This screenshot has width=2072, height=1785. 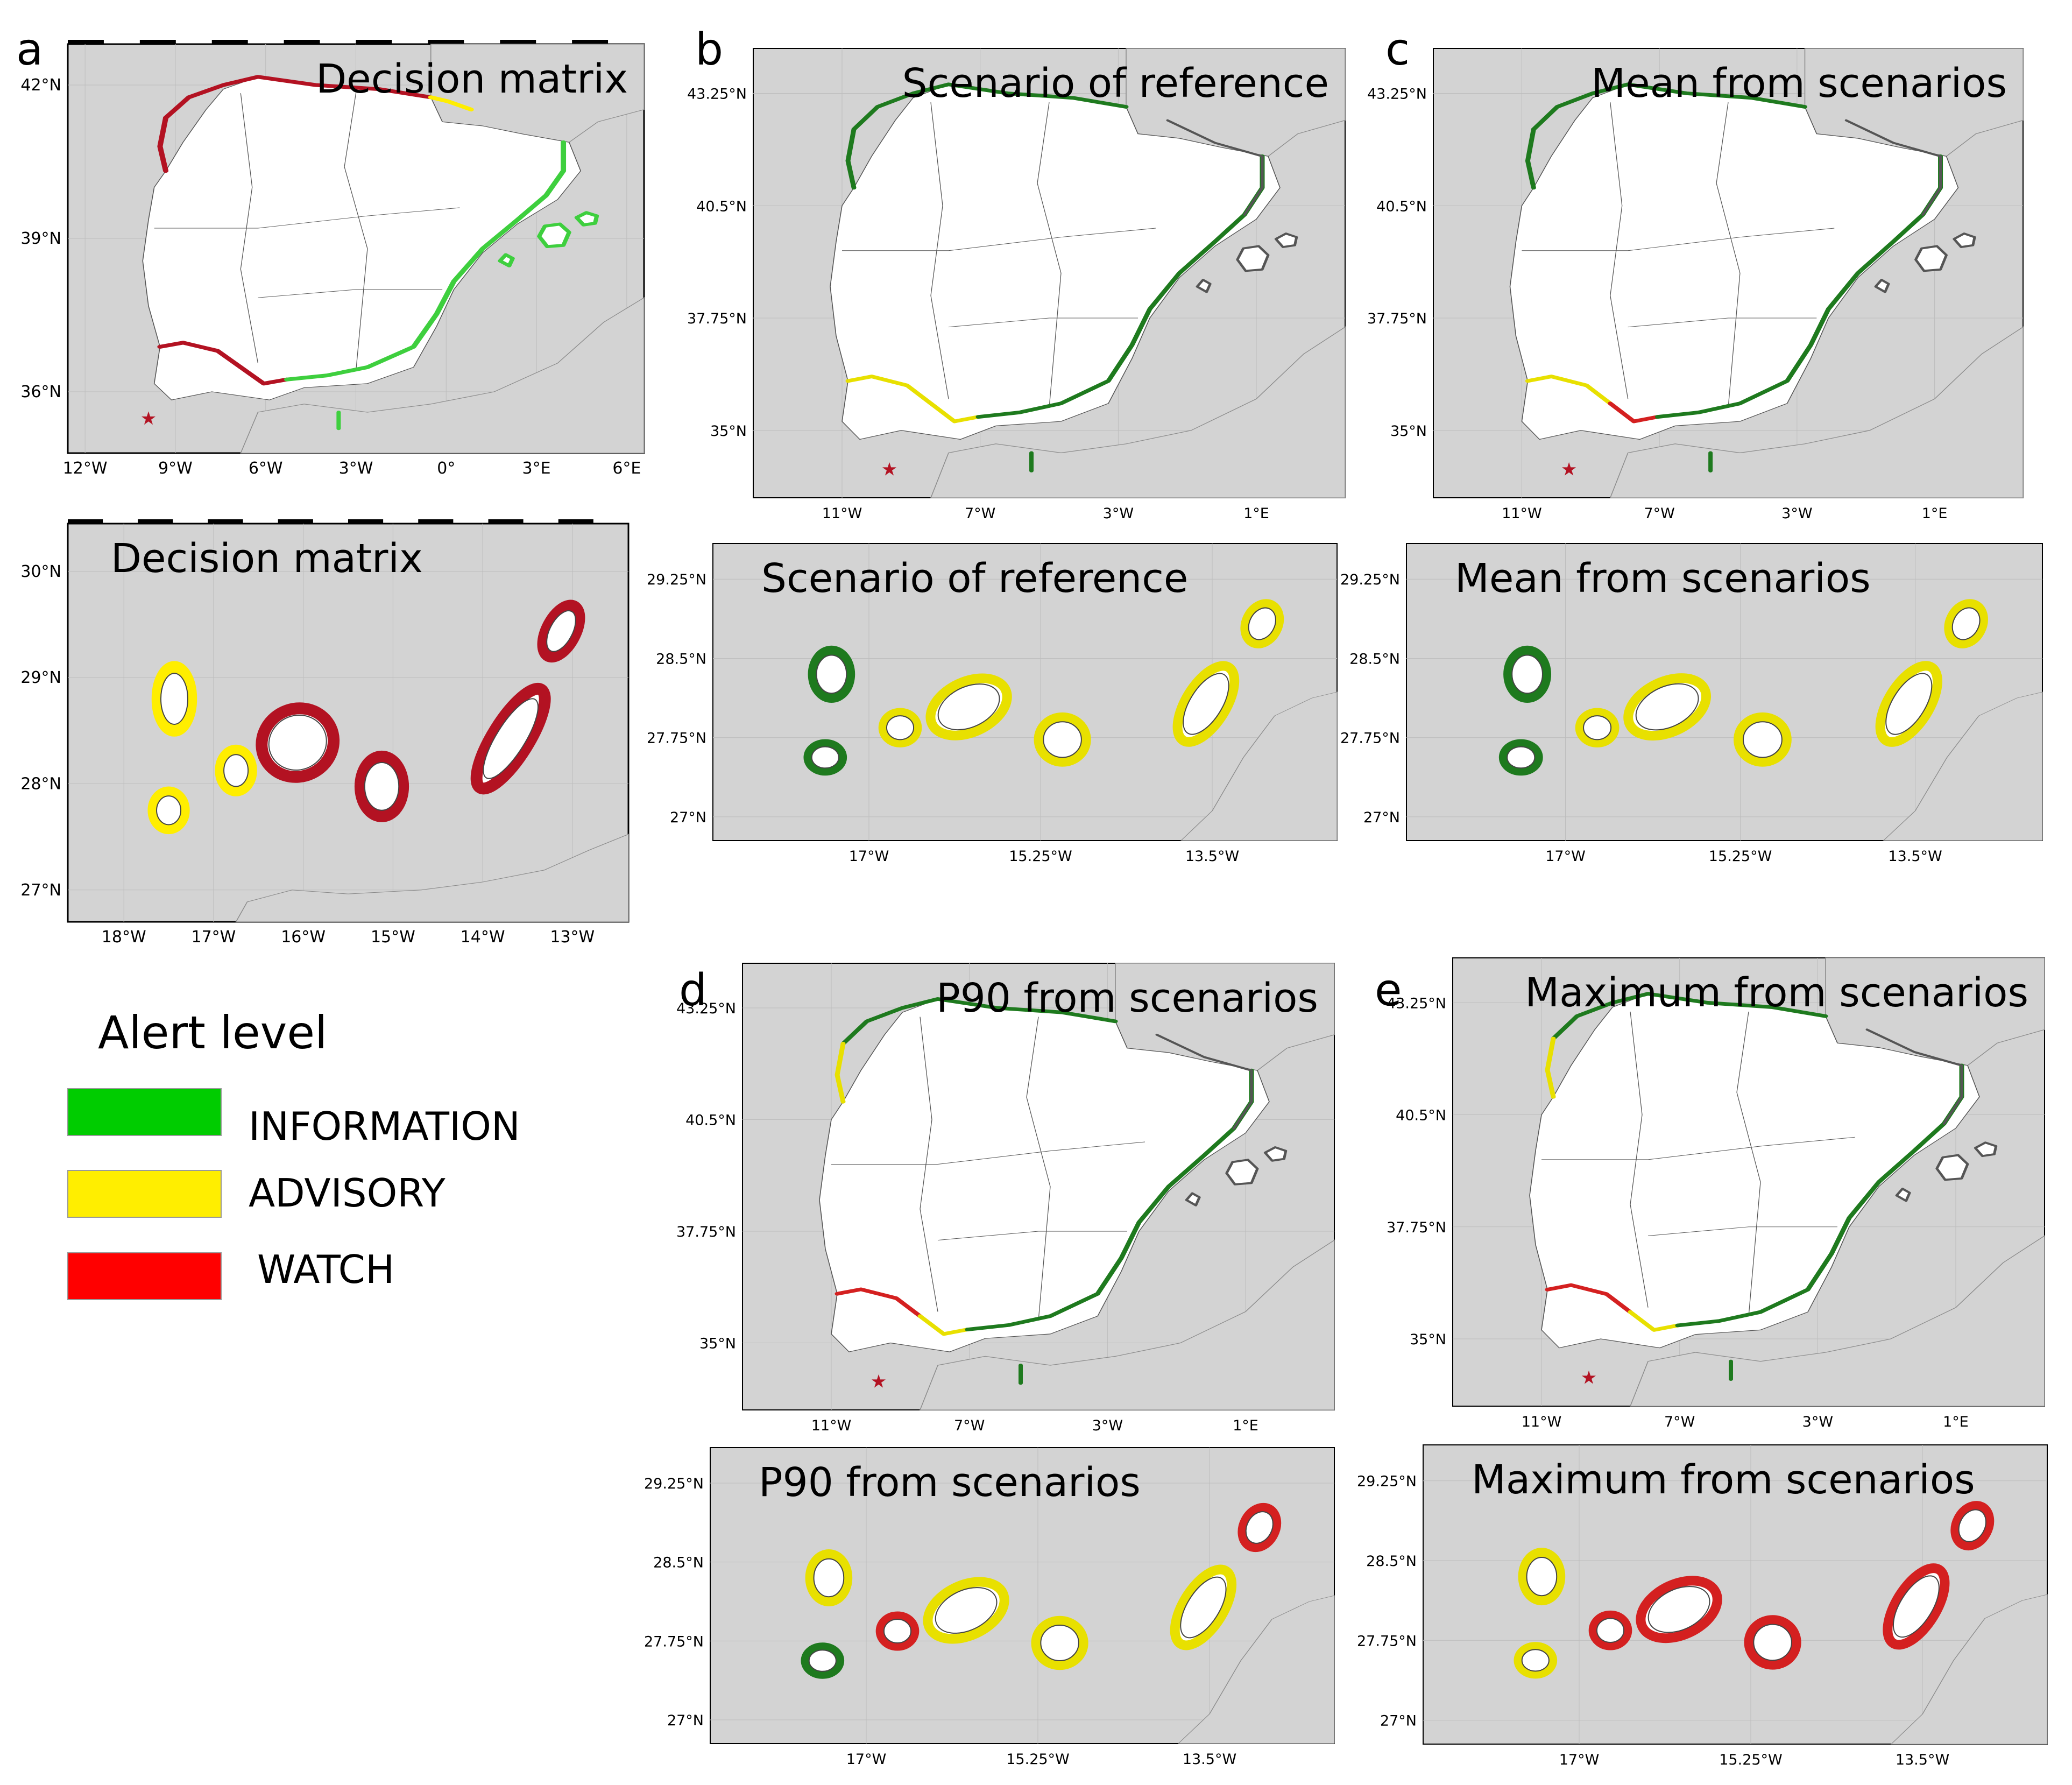 I want to click on lat-tick-label: 28°N, so click(x=40, y=783).